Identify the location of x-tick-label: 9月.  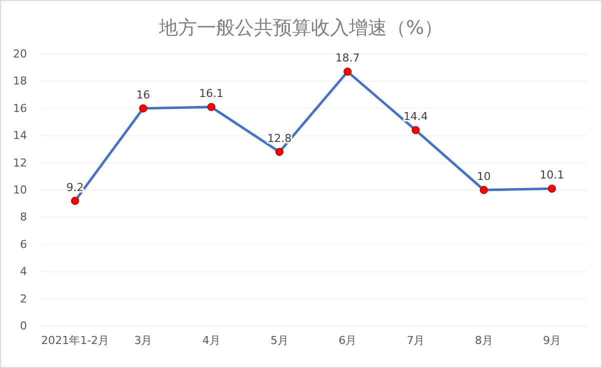
(551, 340).